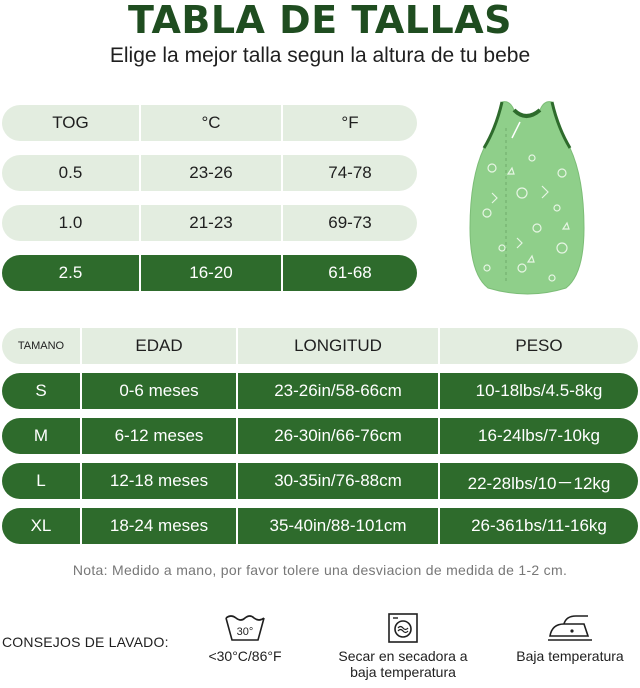  What do you see at coordinates (403, 628) in the screenshot?
I see `tumble-dry-icon` at bounding box center [403, 628].